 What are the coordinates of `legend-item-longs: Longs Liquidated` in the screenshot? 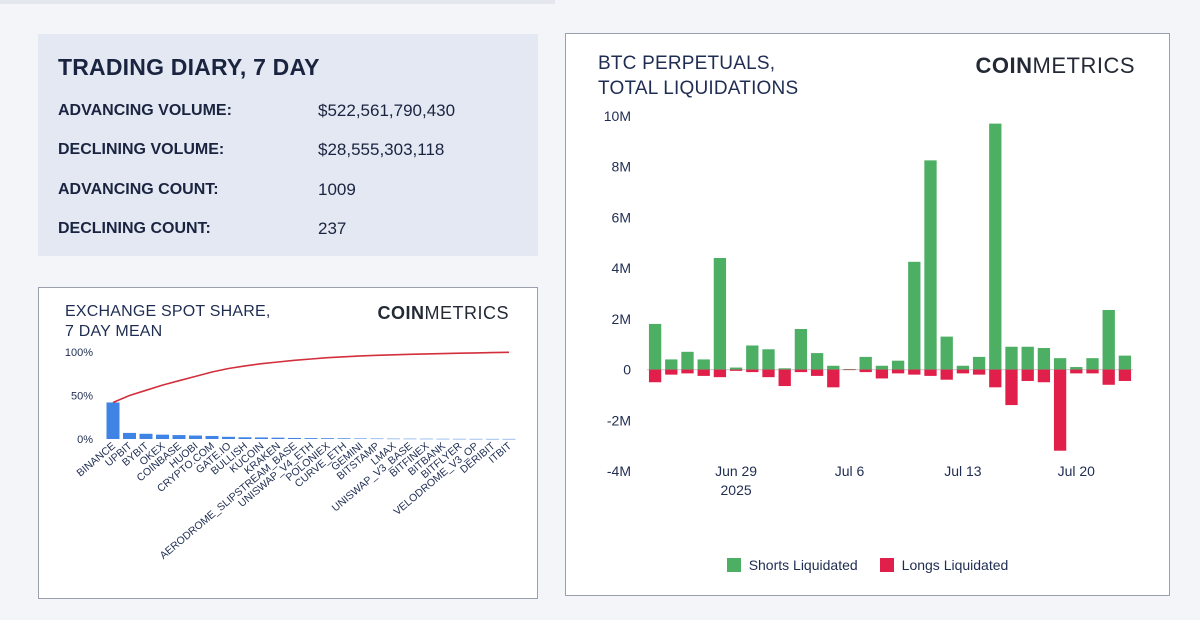 It's located at (944, 565).